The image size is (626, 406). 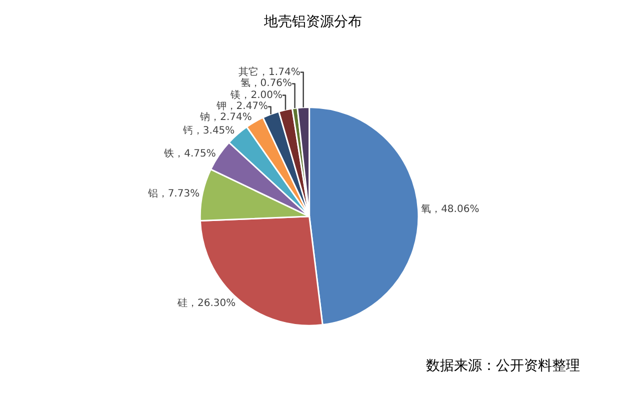 What do you see at coordinates (503, 366) in the screenshot?
I see `source-note: 数据来源：公开资料整理` at bounding box center [503, 366].